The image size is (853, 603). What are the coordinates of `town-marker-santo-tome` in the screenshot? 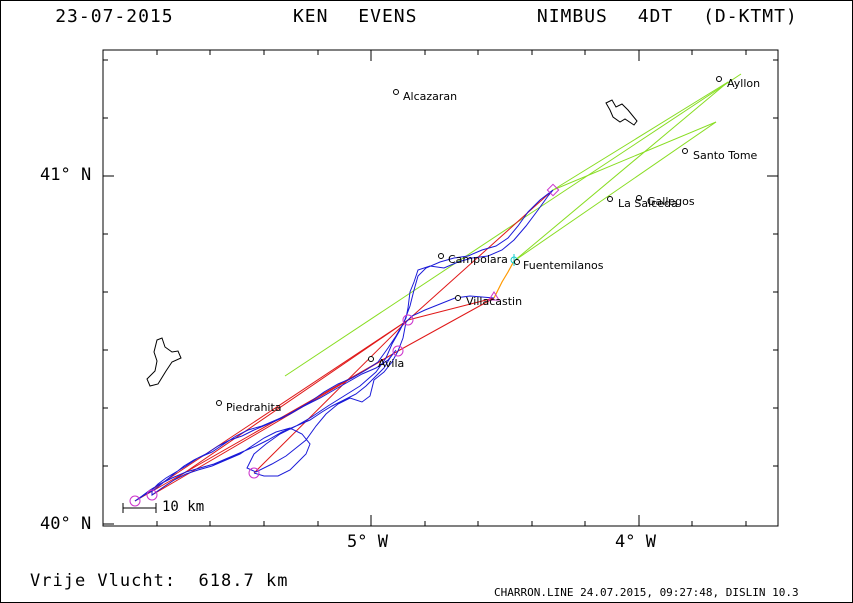 It's located at (685, 151).